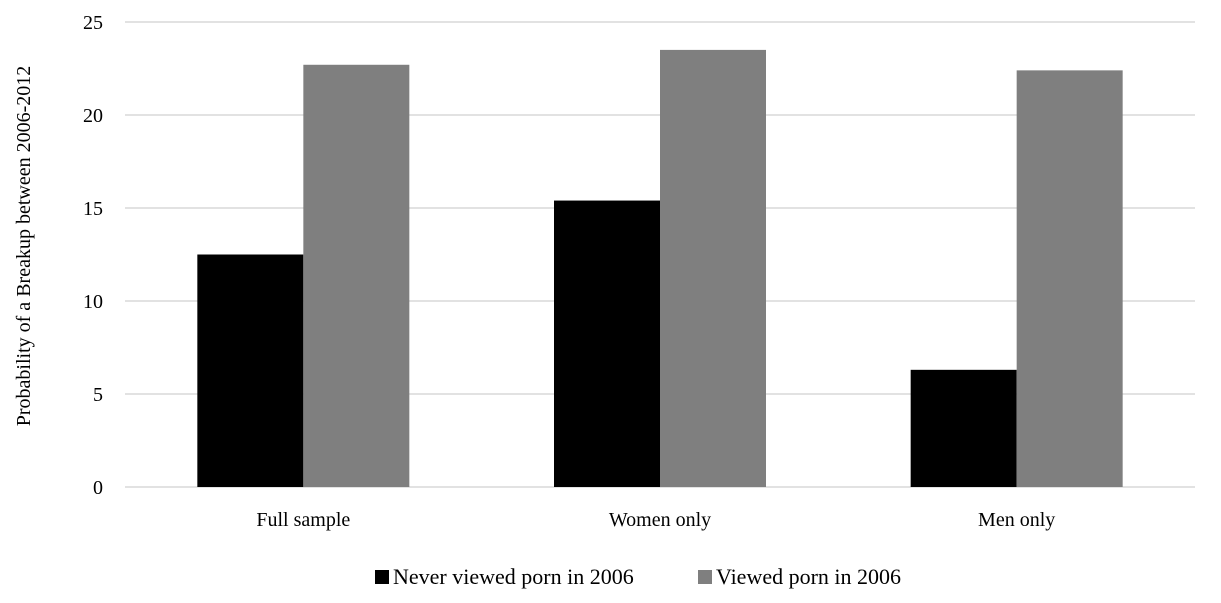  Describe the element at coordinates (607, 343) in the screenshot. I see `bar-never-viewed-women-only` at that location.